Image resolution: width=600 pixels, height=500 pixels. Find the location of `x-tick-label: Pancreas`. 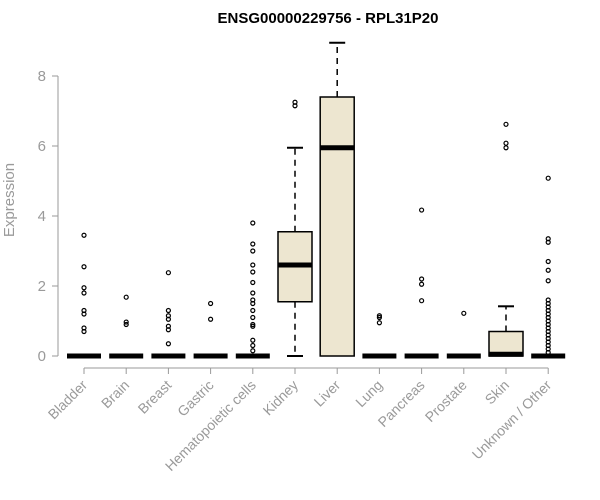

x-tick-label: Pancreas is located at coordinates (401, 403).